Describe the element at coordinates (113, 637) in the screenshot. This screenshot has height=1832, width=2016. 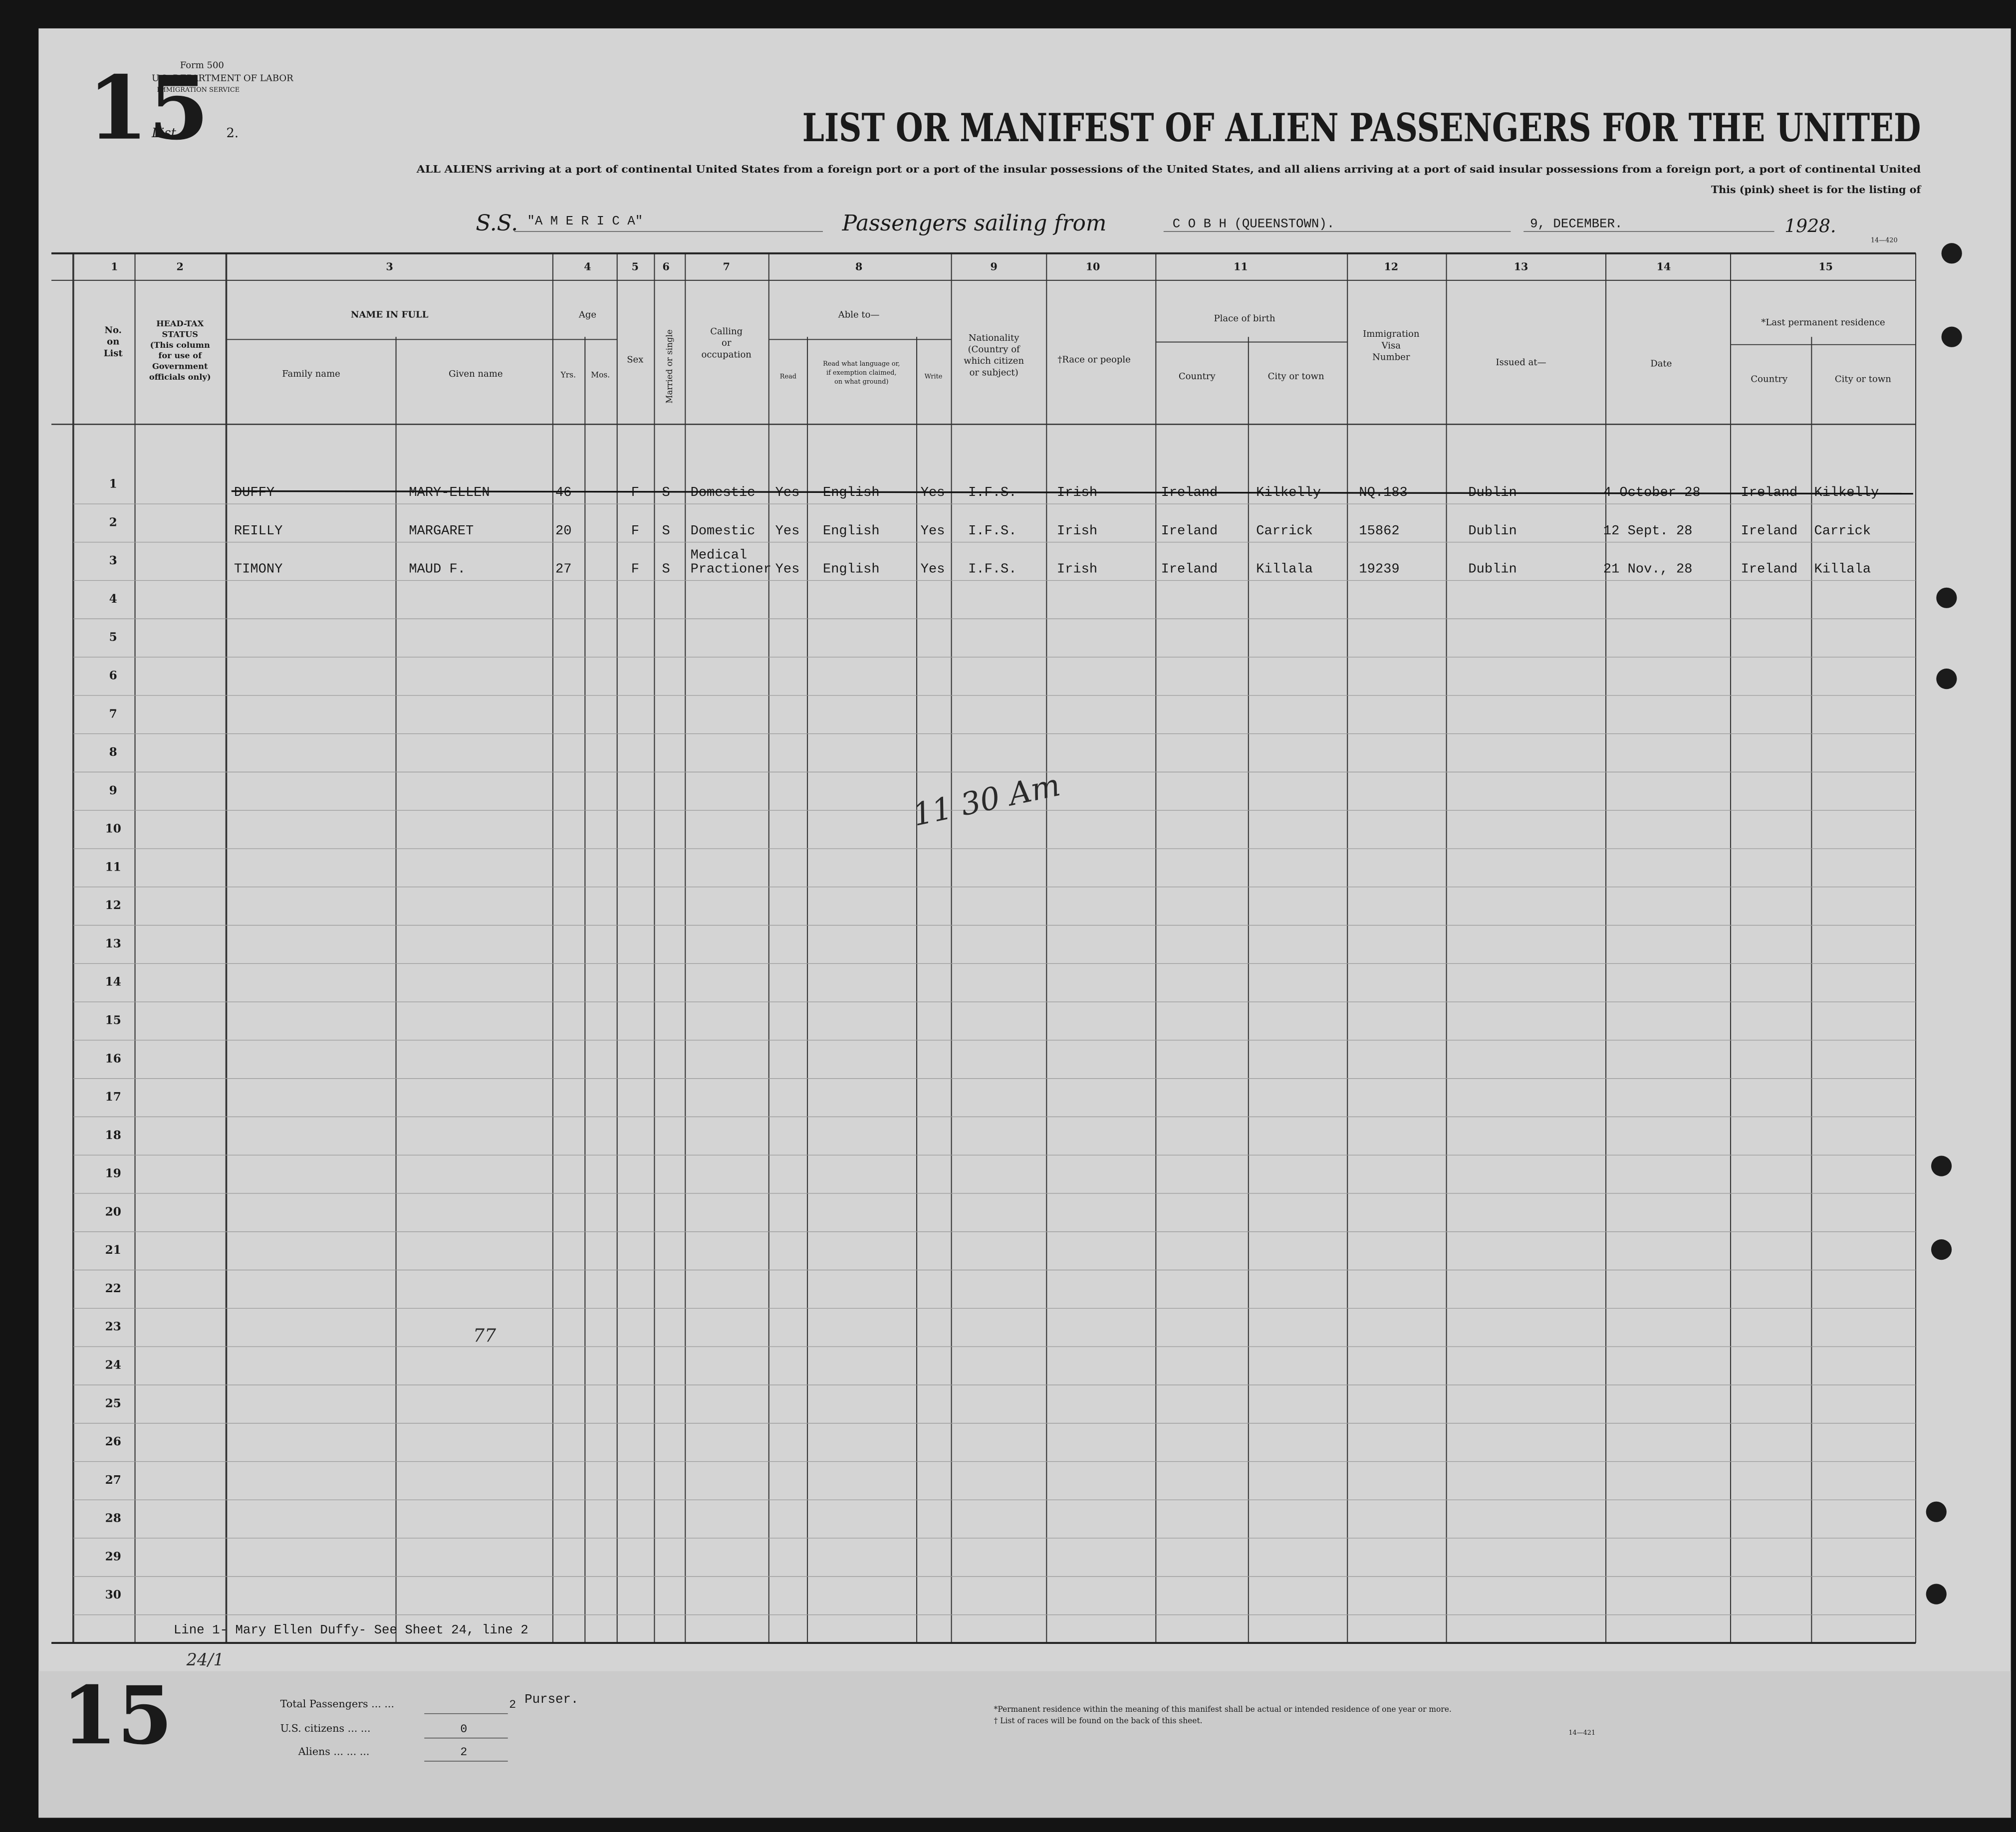
I see `line-number: 5` at that location.